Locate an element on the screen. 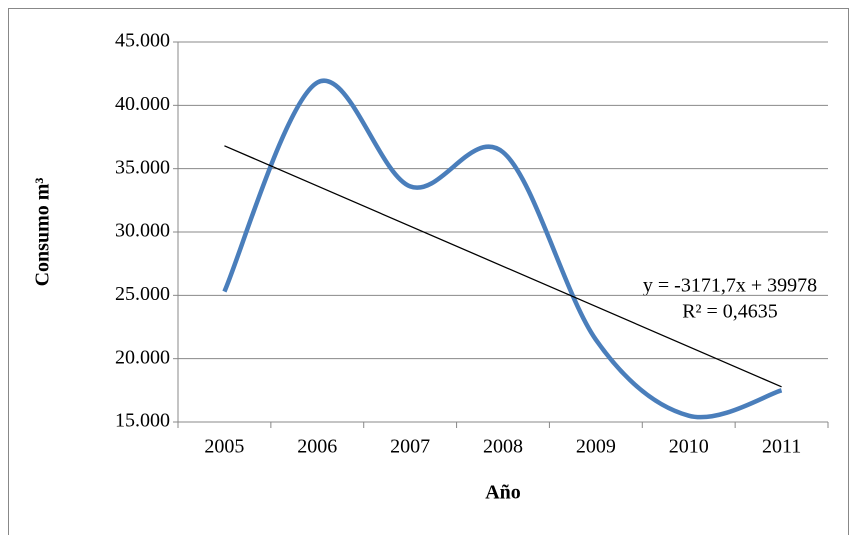 Image resolution: width=854 pixels, height=535 pixels. trendline-r2: R² = 0,4635 is located at coordinates (730, 312).